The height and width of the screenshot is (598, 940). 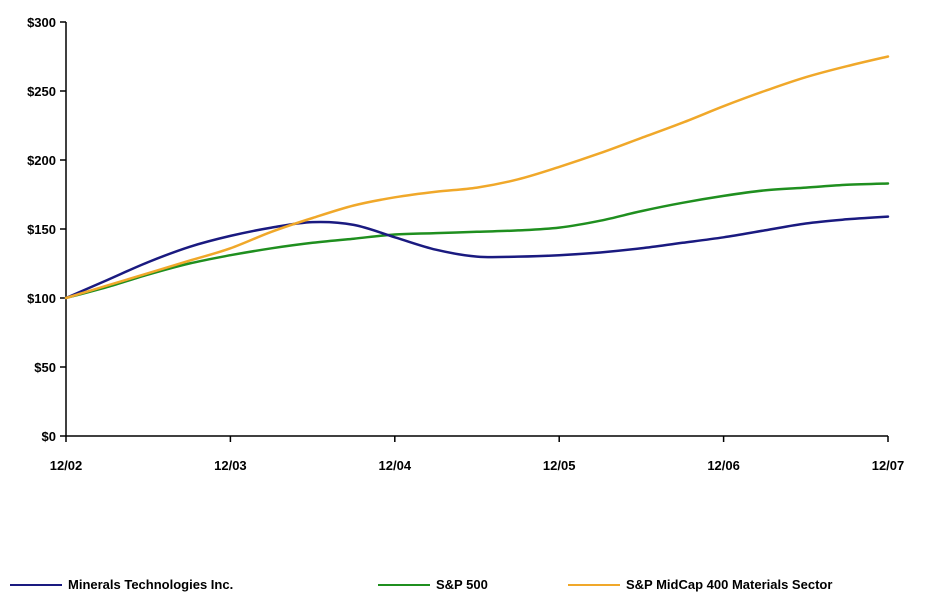 I want to click on legend-item-minerals: Minerals Technologies Inc., so click(x=121, y=584).